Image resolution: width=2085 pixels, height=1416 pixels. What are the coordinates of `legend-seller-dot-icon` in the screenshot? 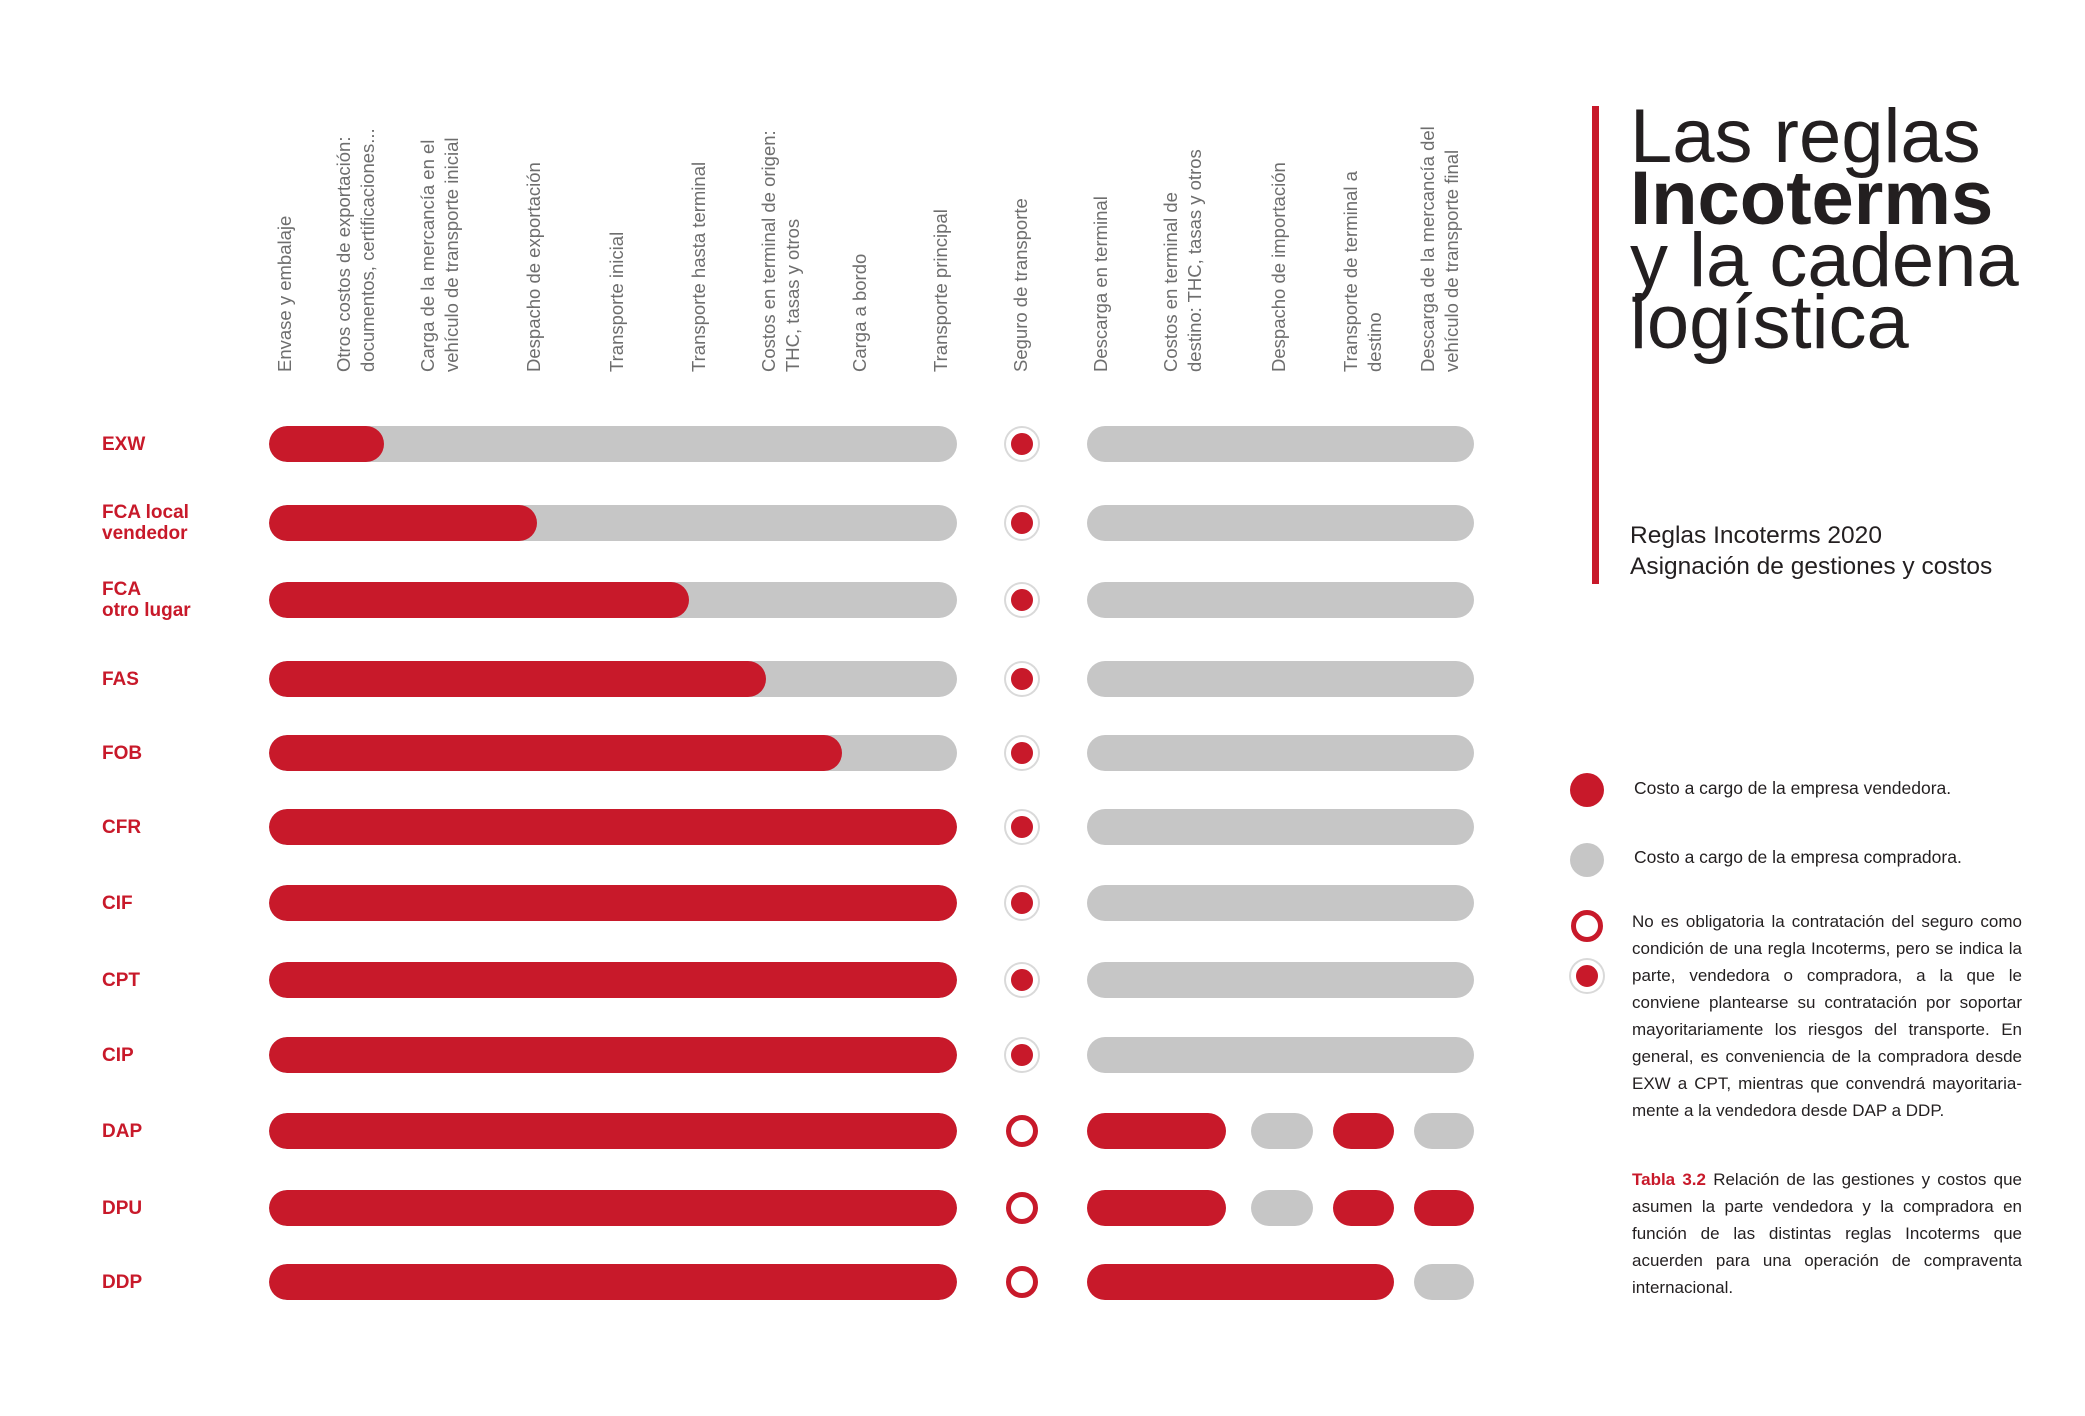 It's located at (1587, 790).